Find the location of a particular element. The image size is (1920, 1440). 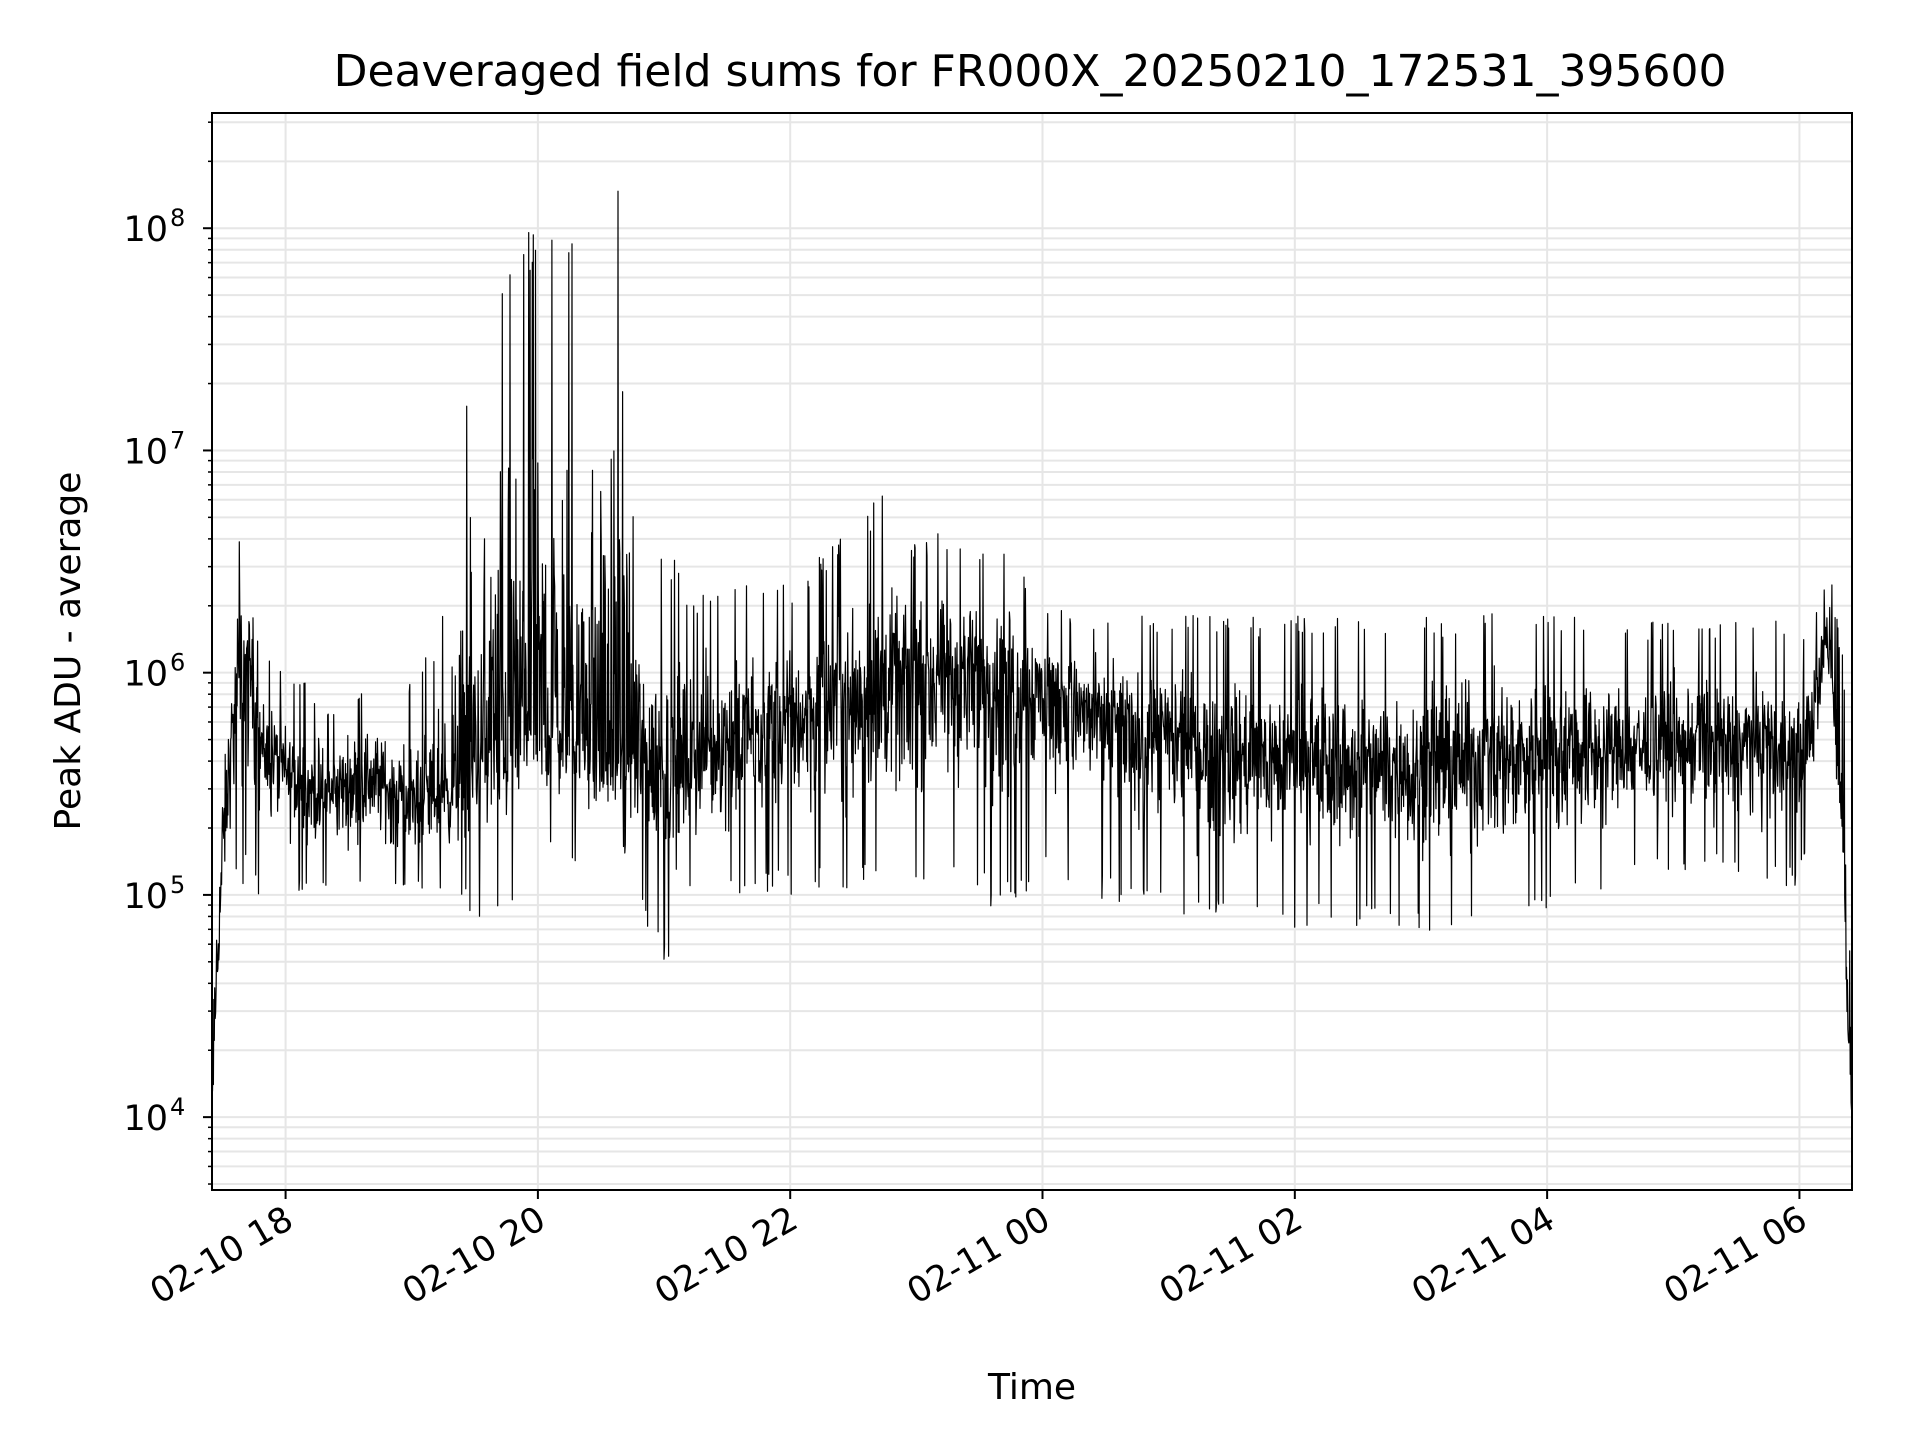

y-tick-exponent: 4 is located at coordinates (177, 1107).